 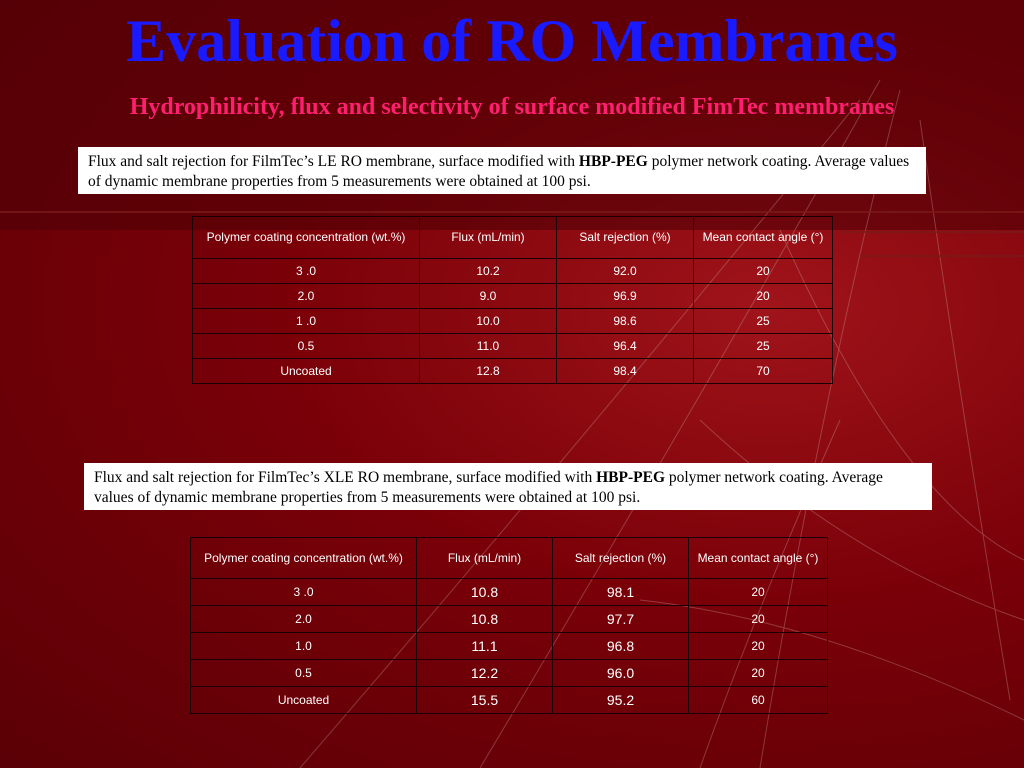 I want to click on table-cell: 96.4, so click(x=625, y=346).